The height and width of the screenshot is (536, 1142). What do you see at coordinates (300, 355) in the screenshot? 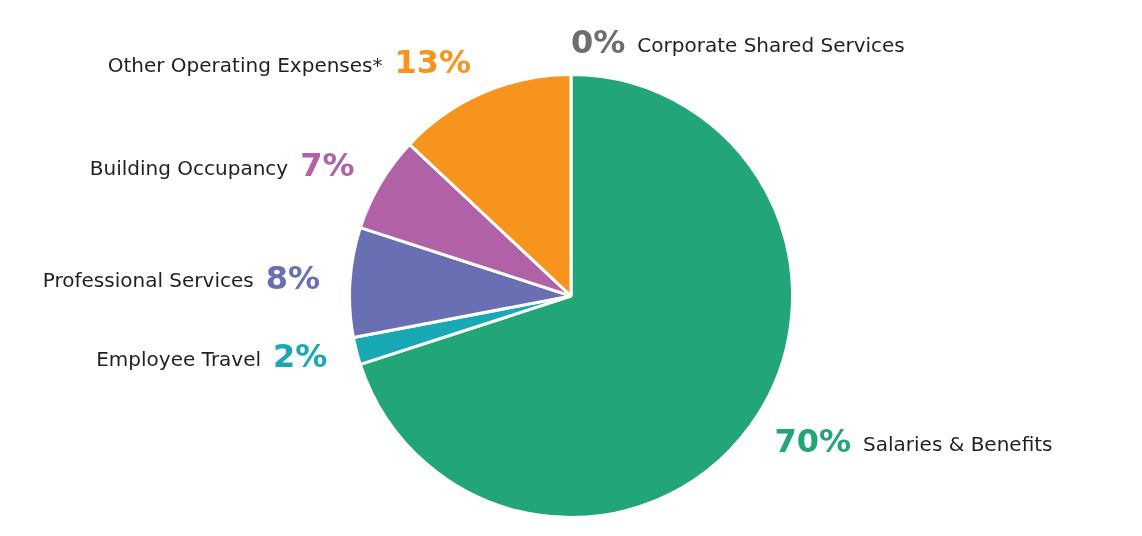
I see `data-label: 2%` at bounding box center [300, 355].